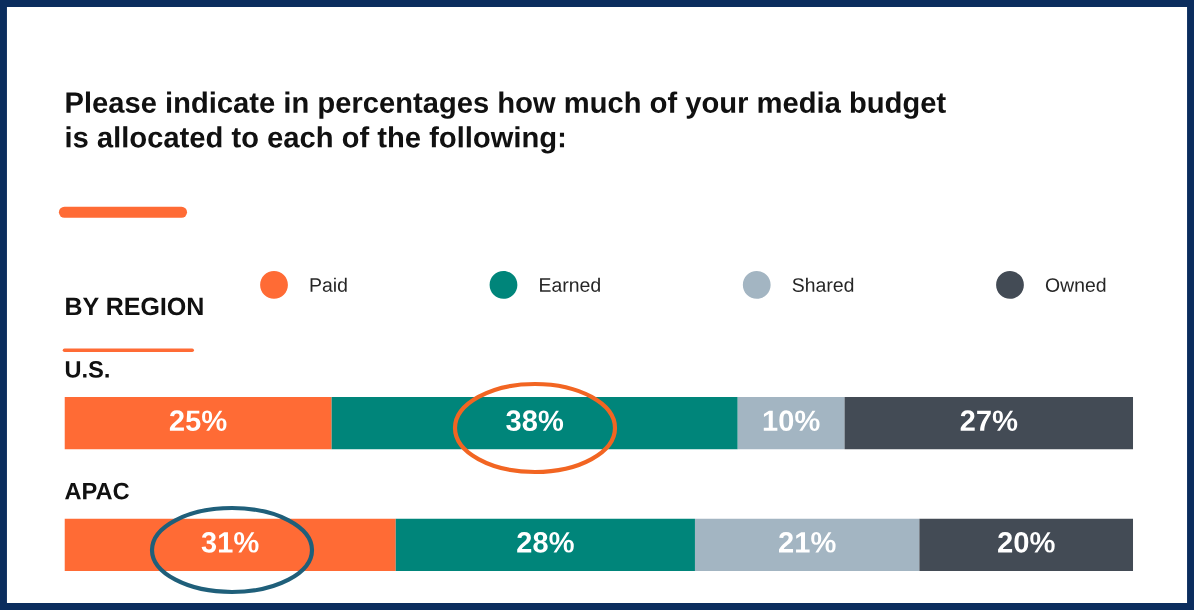 Image resolution: width=1194 pixels, height=610 pixels. I want to click on y-tick-label: APAC, so click(97, 491).